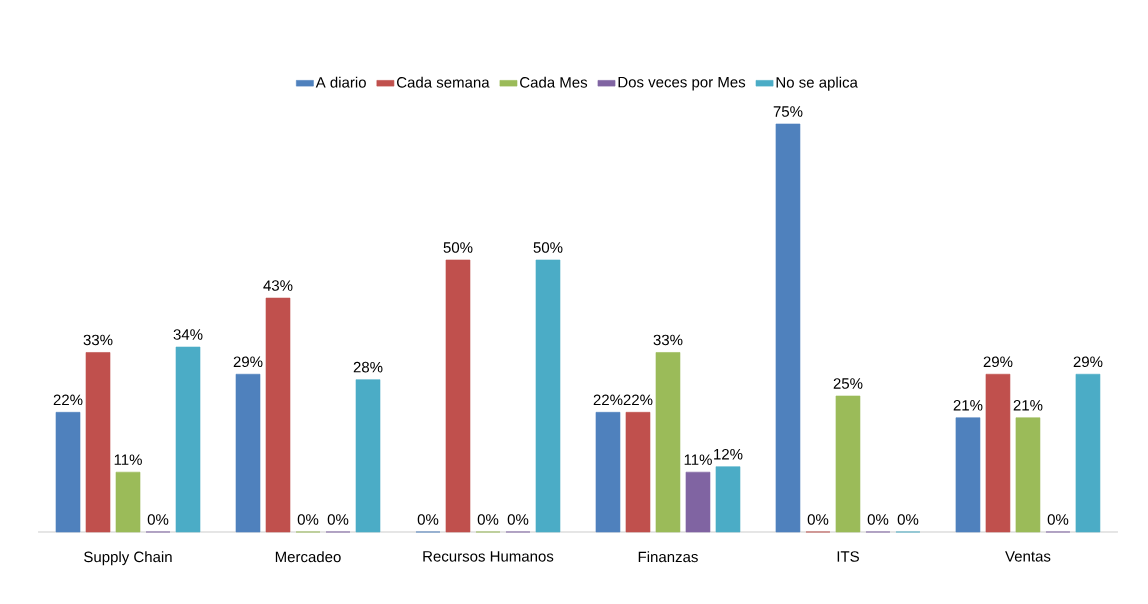 This screenshot has width=1148, height=604. Describe the element at coordinates (188, 334) in the screenshot. I see `data-label: 34%` at that location.